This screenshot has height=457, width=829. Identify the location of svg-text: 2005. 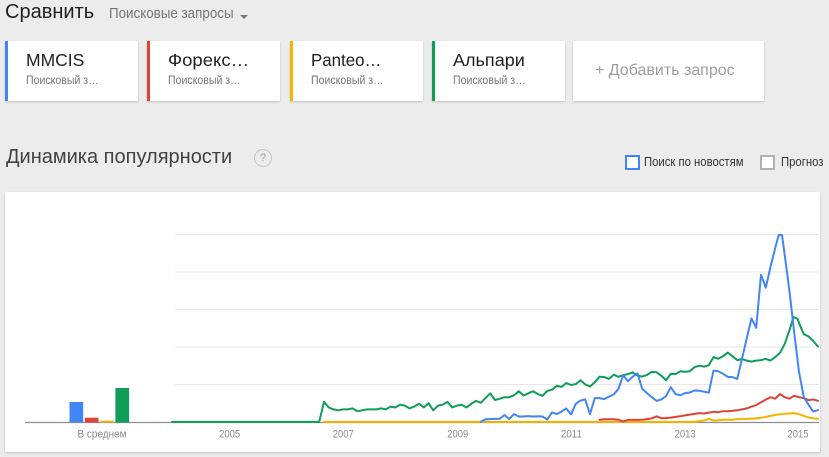
(229, 435).